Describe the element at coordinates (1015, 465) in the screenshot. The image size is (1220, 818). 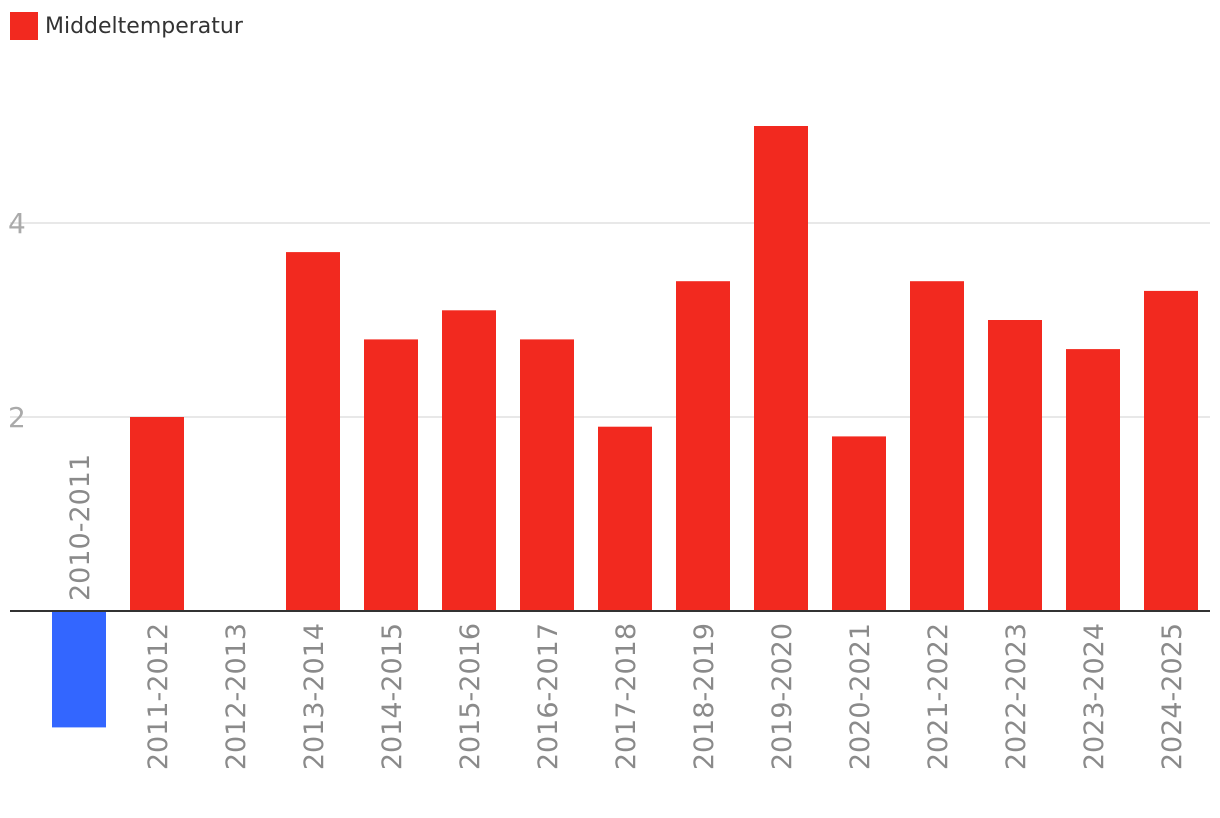
I see `bar-2022-2023` at that location.